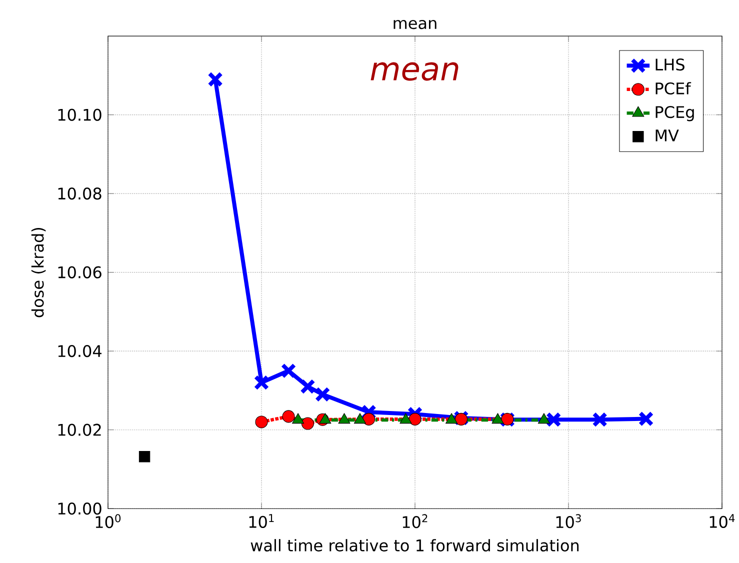 Image resolution: width=739 pixels, height=563 pixels. Describe the element at coordinates (415, 521) in the screenshot. I see `x-tick-label: 10$^{2}$` at that location.